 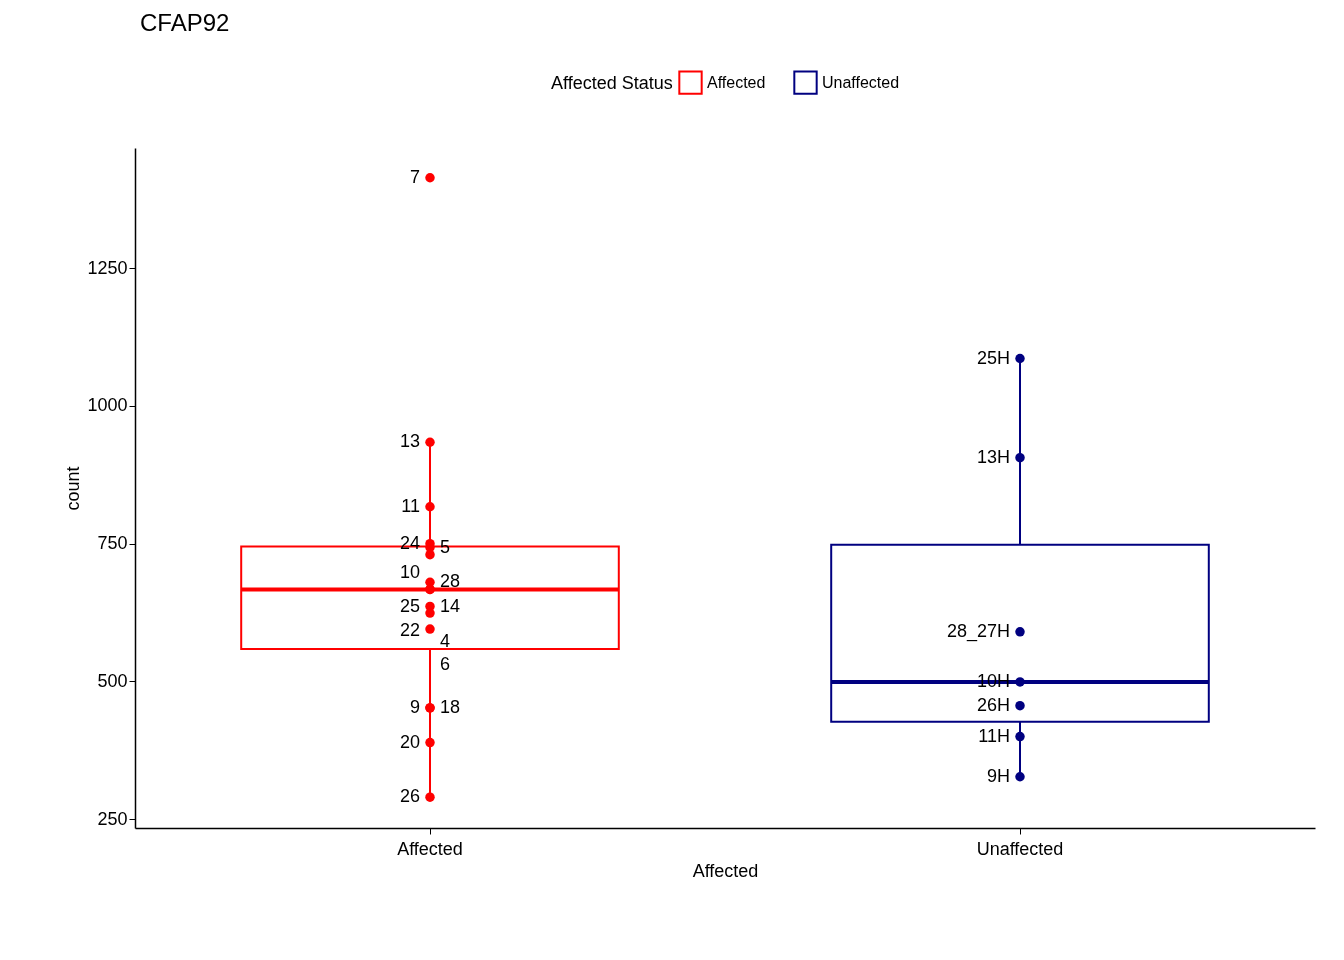 I want to click on annotation: 13, so click(x=409, y=441).